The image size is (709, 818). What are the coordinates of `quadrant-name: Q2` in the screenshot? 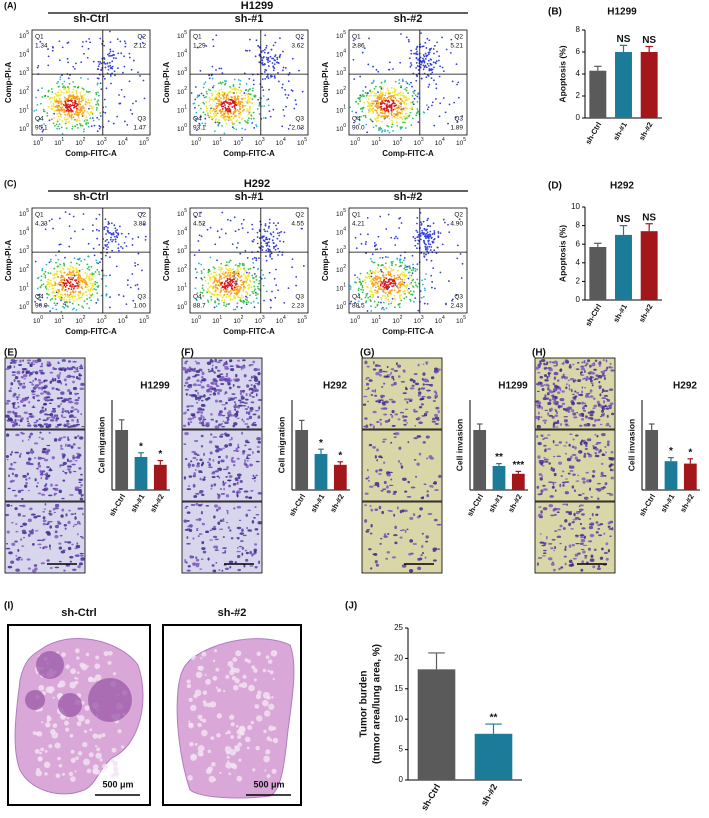 It's located at (458, 215).